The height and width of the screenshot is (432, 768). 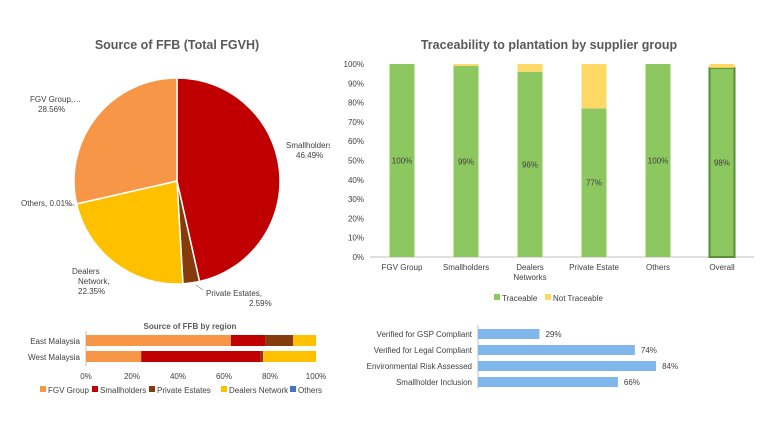 I want to click on region-legend-item-private-estates: Private Estates, so click(x=180, y=390).